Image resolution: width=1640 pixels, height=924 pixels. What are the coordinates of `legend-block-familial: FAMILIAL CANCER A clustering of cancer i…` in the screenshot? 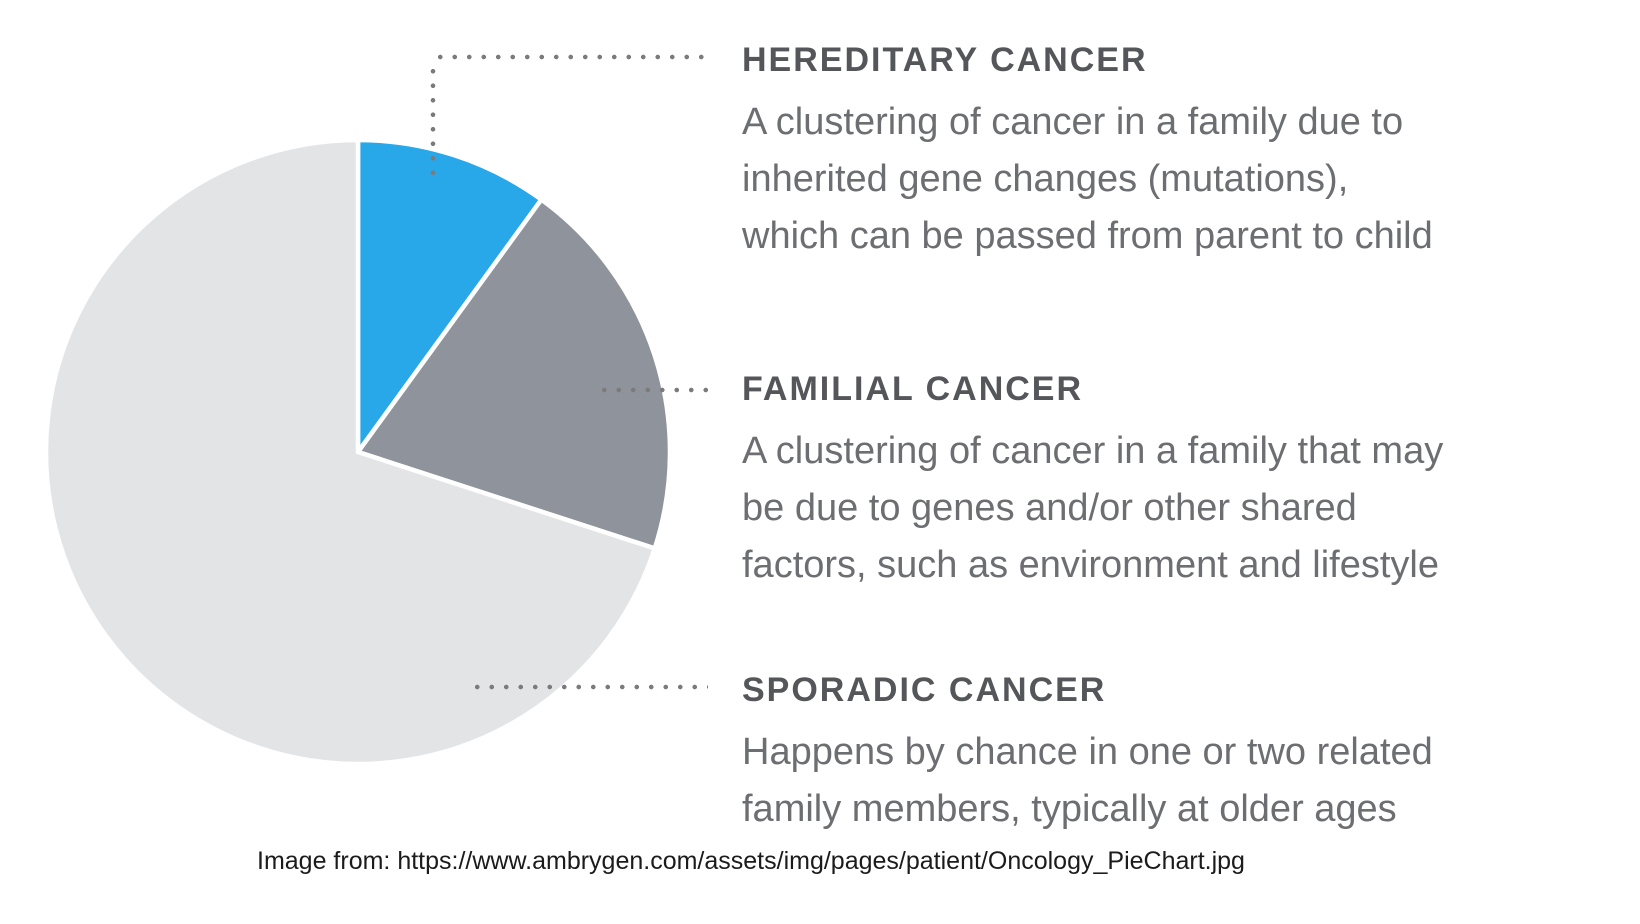 It's located at (1142, 482).